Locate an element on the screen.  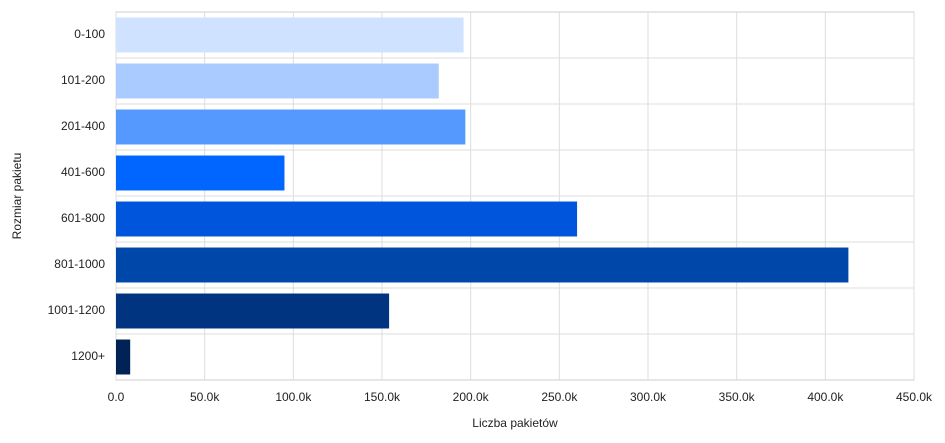
x-tick-label: 200.0k is located at coordinates (471, 397).